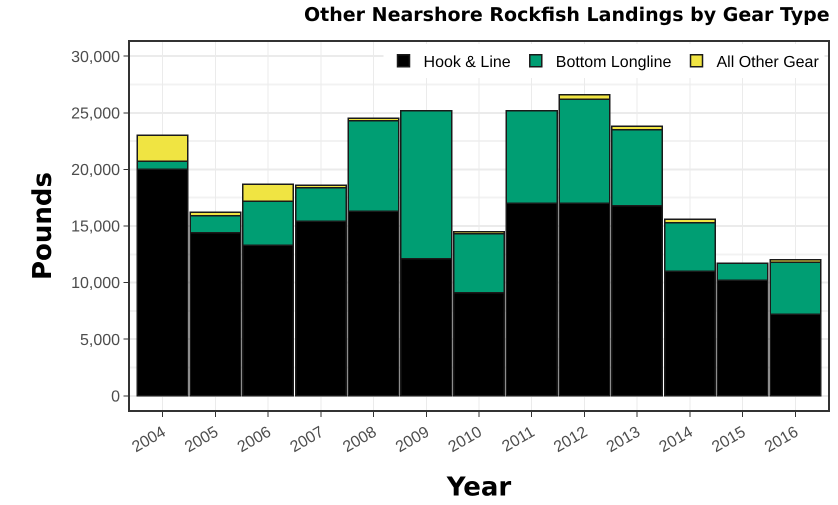 This screenshot has width=838, height=505. Describe the element at coordinates (307, 440) in the screenshot. I see `x-tick-label: 2007` at that location.